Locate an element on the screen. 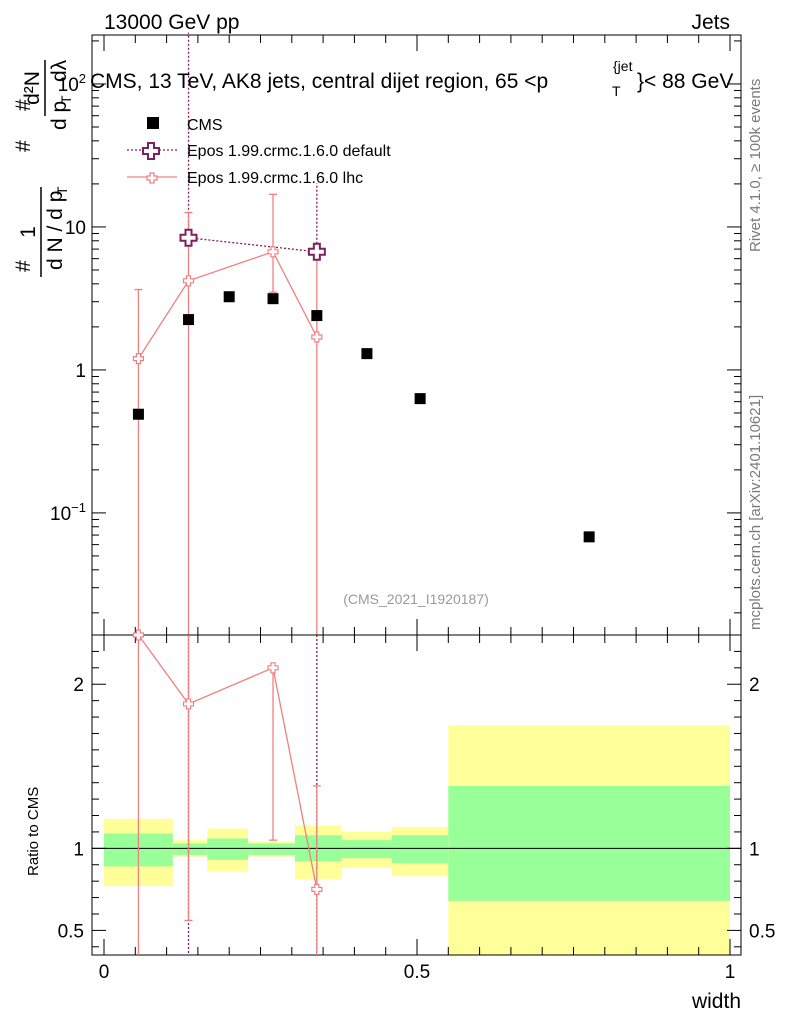 This screenshot has width=786, height=1024. main-ylabel: # 1 d N / d p T # # d²N d p T dλ is located at coordinates (43, 168).